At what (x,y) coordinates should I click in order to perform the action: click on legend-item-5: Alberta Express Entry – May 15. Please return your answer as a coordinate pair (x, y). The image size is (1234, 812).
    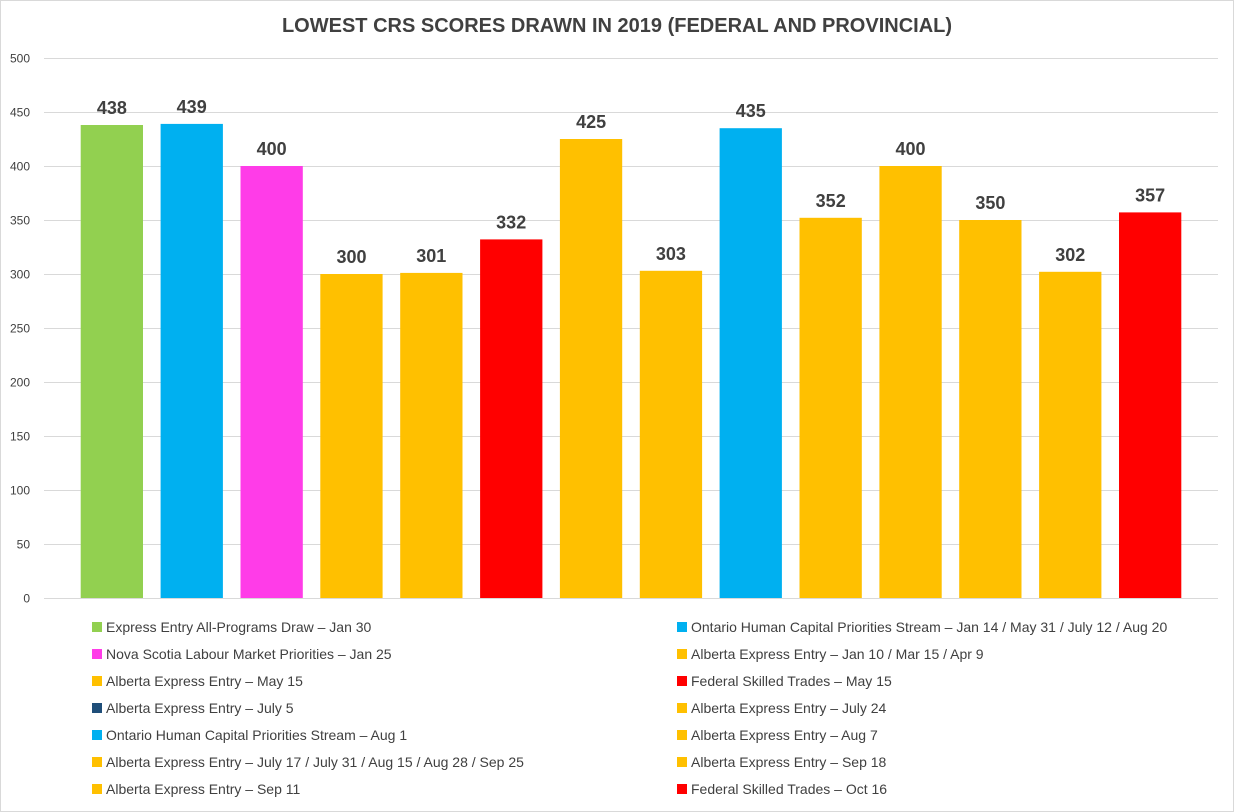
    Looking at the image, I should click on (197, 681).